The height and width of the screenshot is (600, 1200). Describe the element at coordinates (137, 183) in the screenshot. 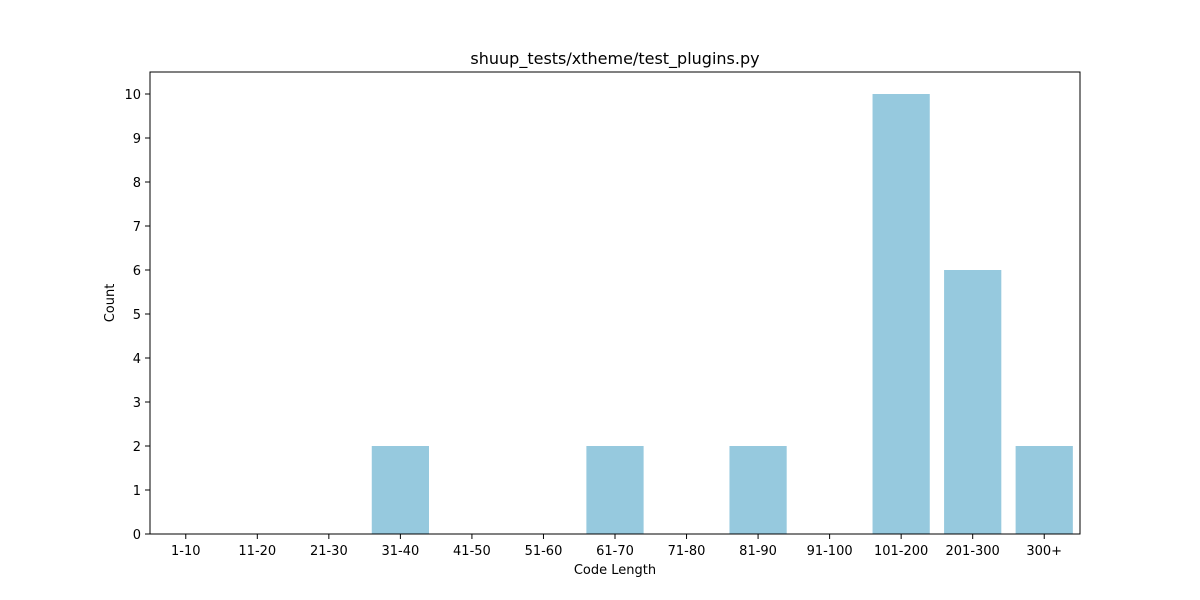

I see `y-tick-label: 8` at that location.